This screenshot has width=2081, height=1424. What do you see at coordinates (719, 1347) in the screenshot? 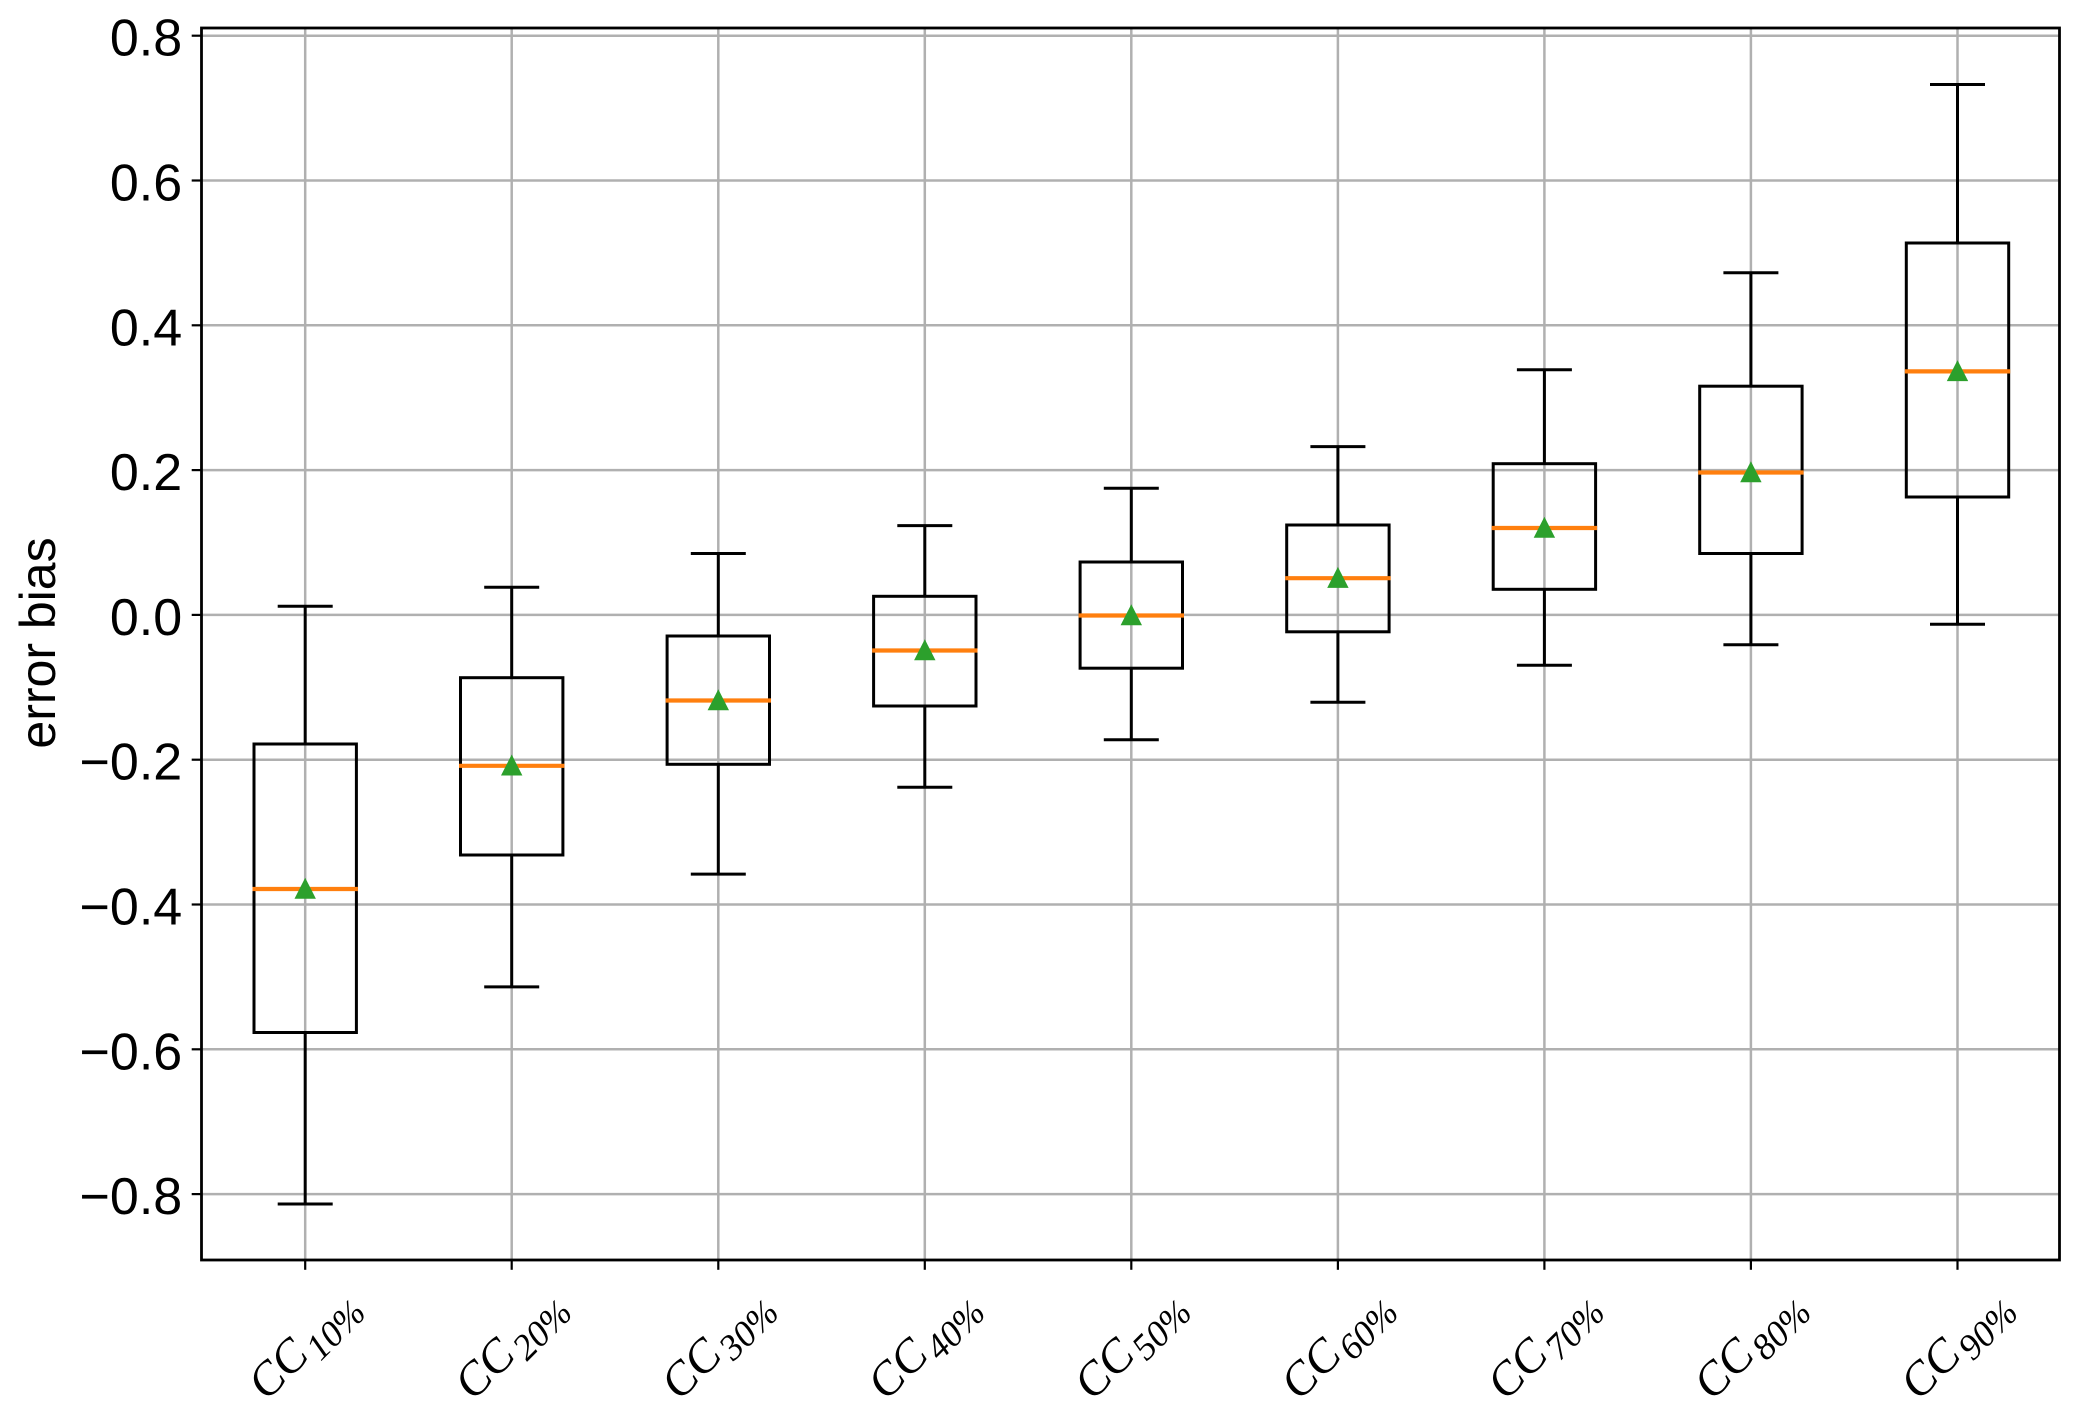
I see `svg-text: CC30%` at bounding box center [719, 1347].